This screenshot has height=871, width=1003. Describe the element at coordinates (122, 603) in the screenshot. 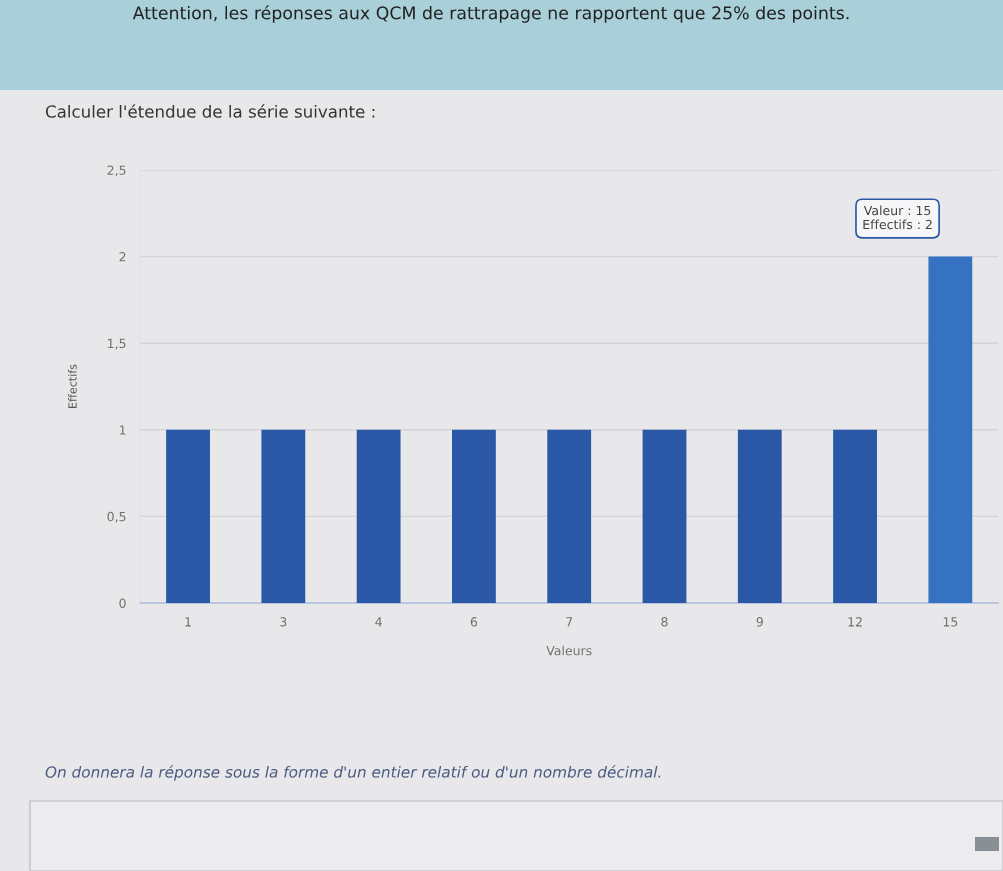

I see `y-tick-label: 0` at that location.